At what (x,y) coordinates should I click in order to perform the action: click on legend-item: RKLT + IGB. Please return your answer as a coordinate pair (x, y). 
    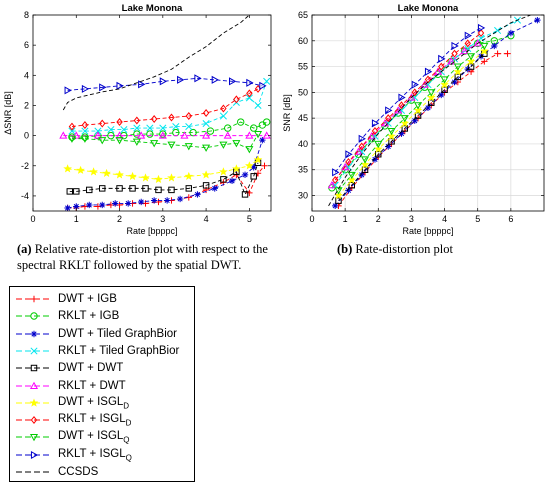
    Looking at the image, I should click on (66, 316).